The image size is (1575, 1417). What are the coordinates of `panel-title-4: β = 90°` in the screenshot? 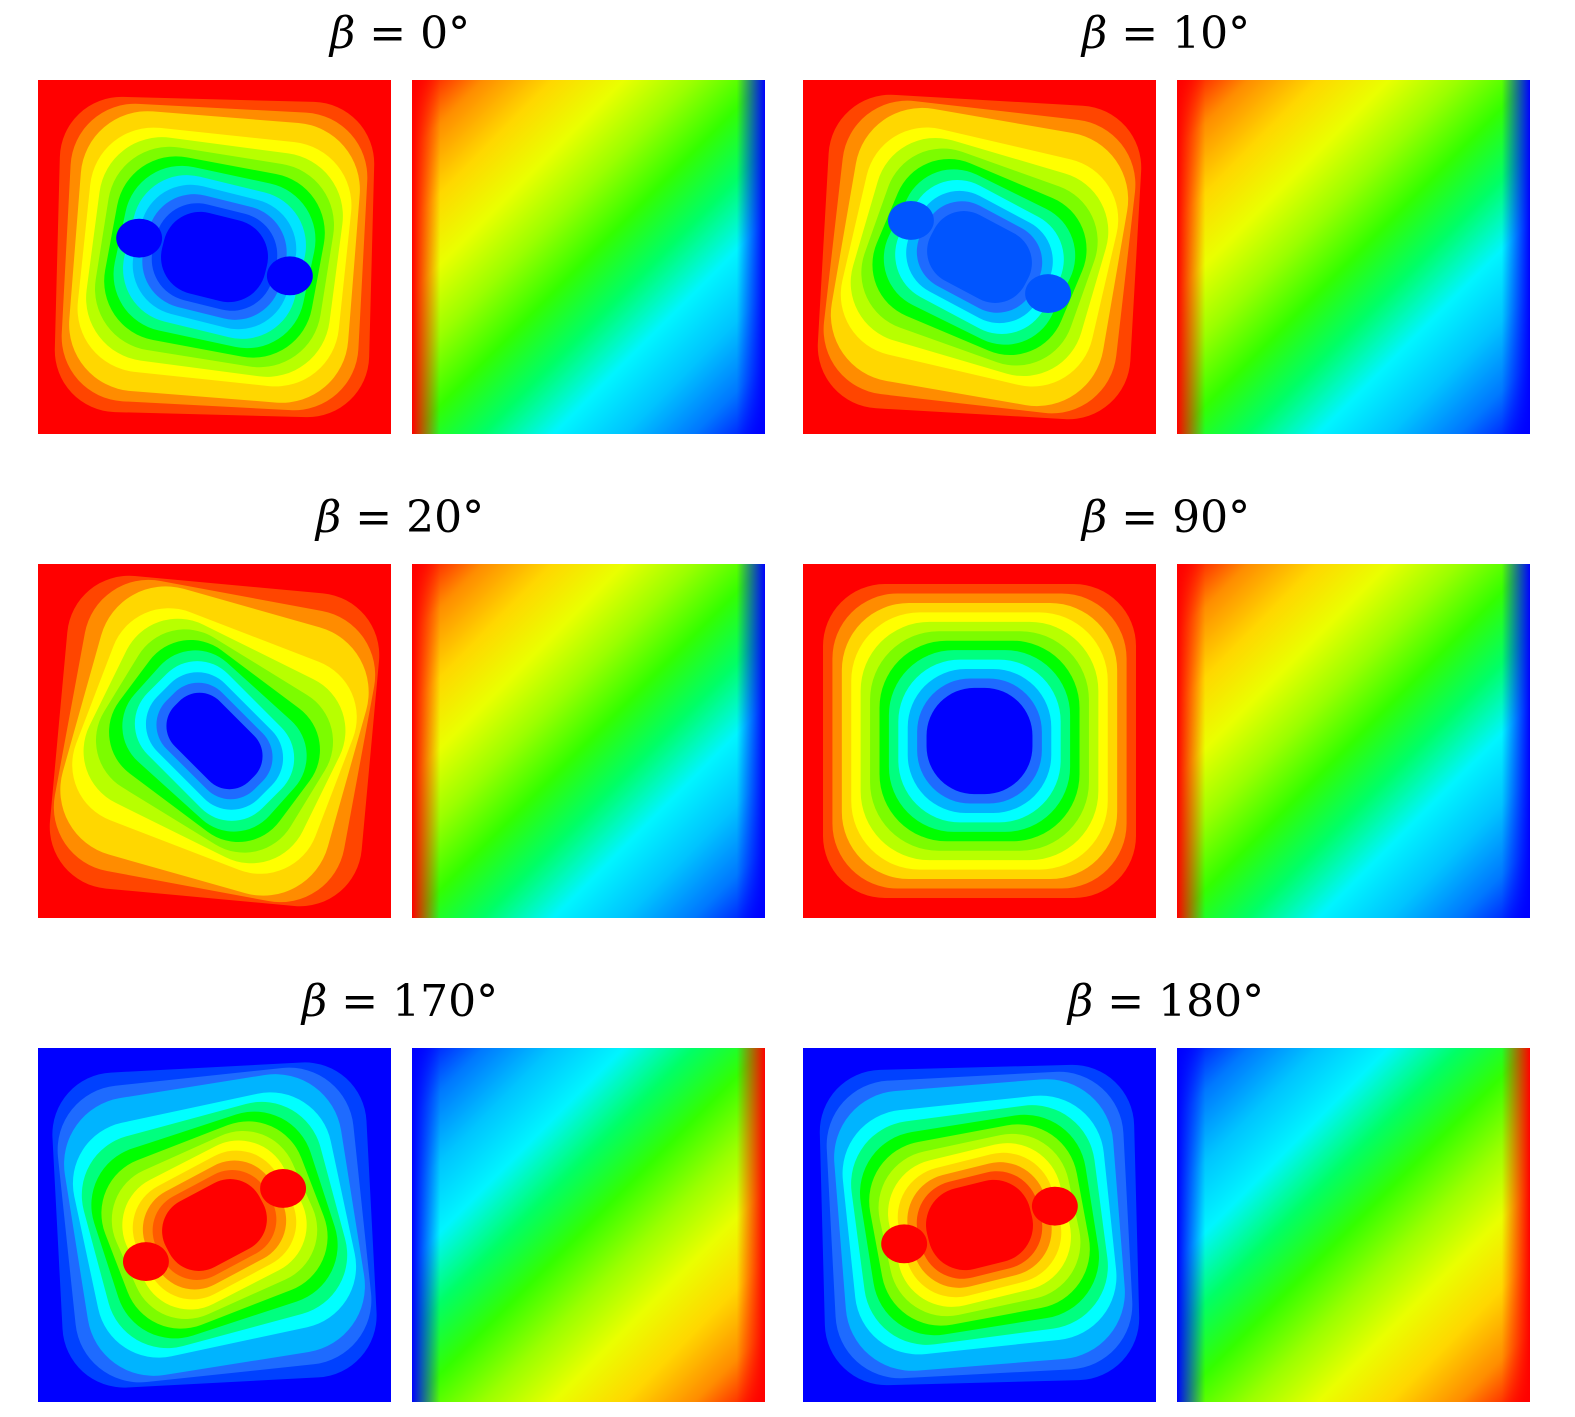 It's located at (1166, 518).